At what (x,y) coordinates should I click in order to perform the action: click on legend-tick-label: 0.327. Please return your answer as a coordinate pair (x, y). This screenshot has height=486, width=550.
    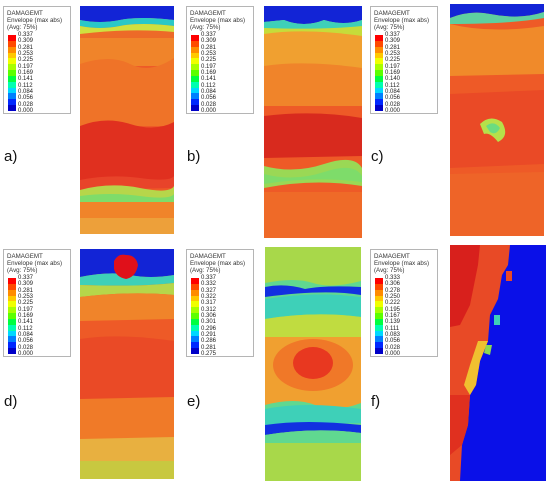
    Looking at the image, I should click on (209, 290).